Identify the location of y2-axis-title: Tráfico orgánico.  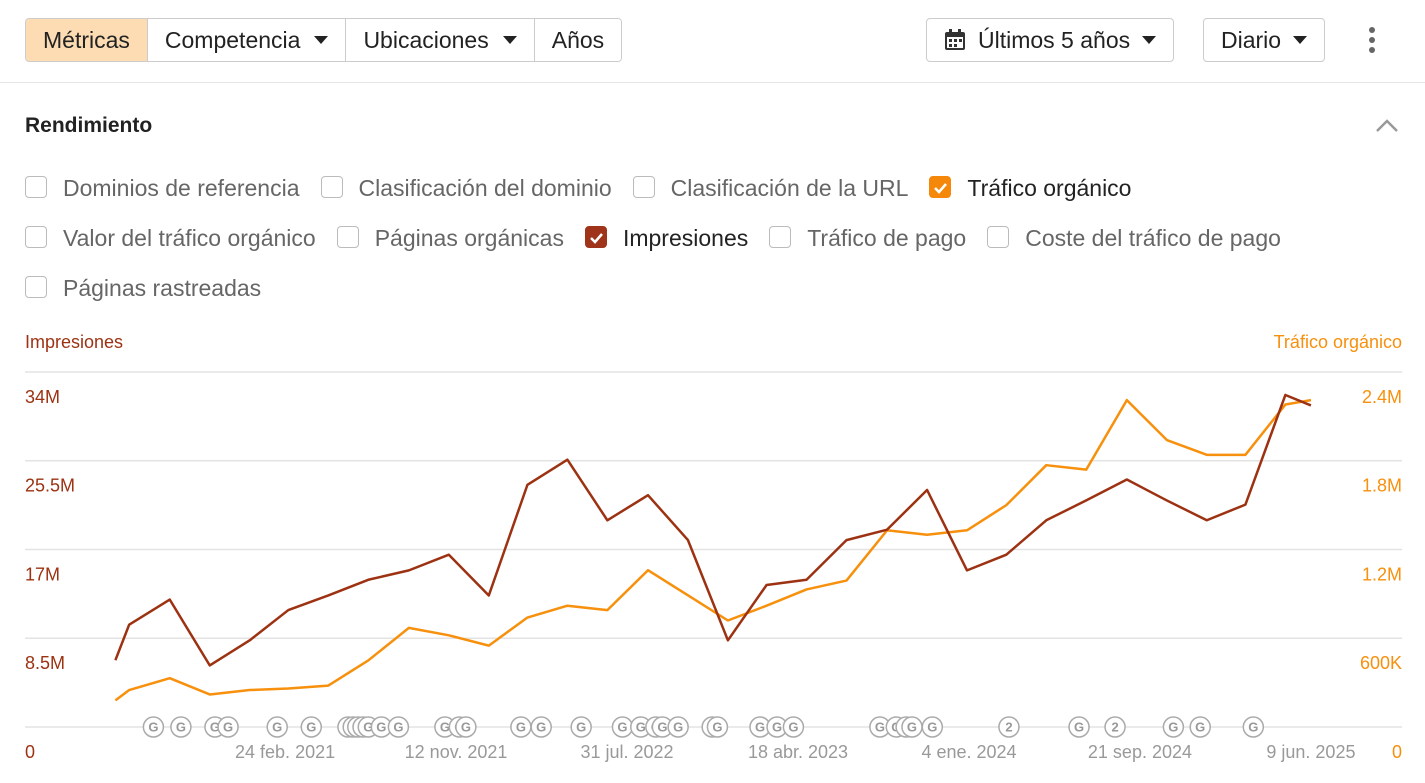
(1338, 342).